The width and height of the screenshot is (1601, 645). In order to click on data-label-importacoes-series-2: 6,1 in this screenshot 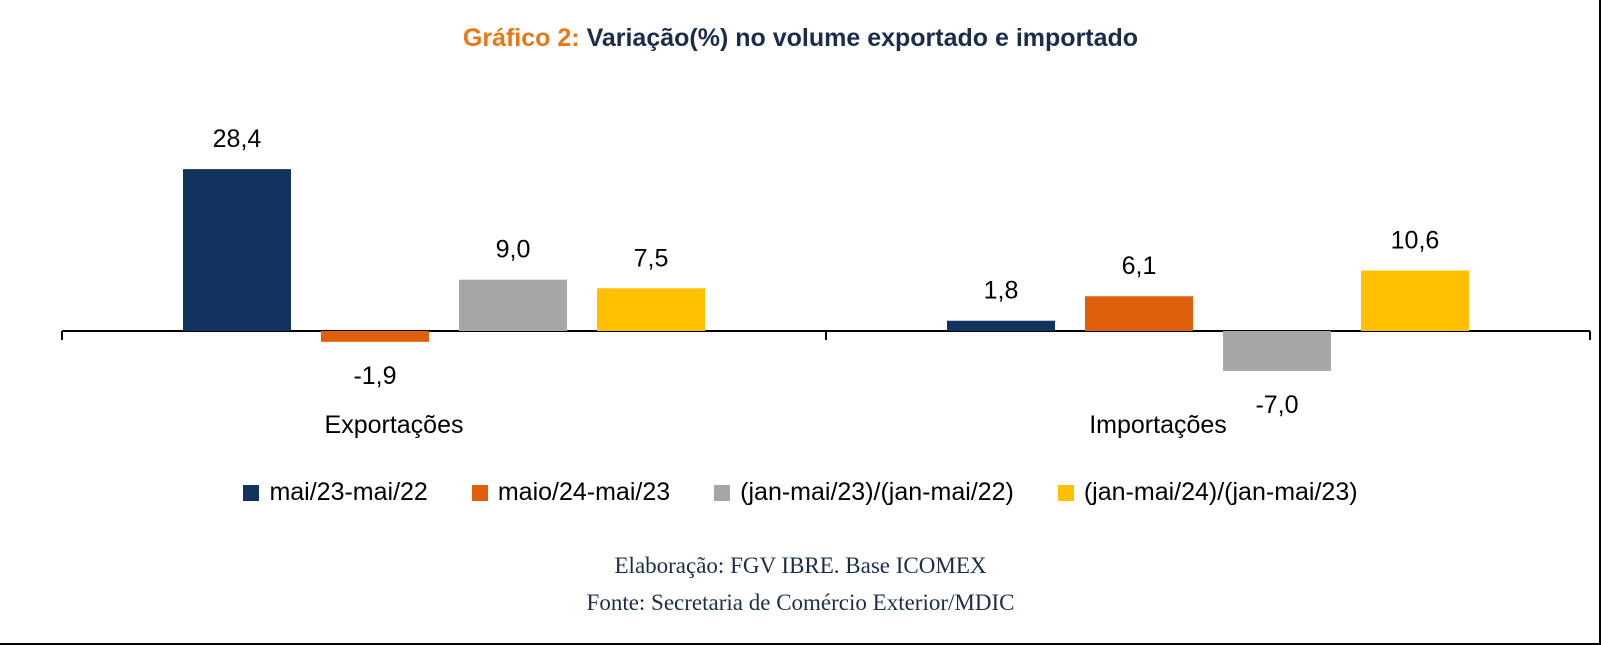, I will do `click(1139, 266)`.